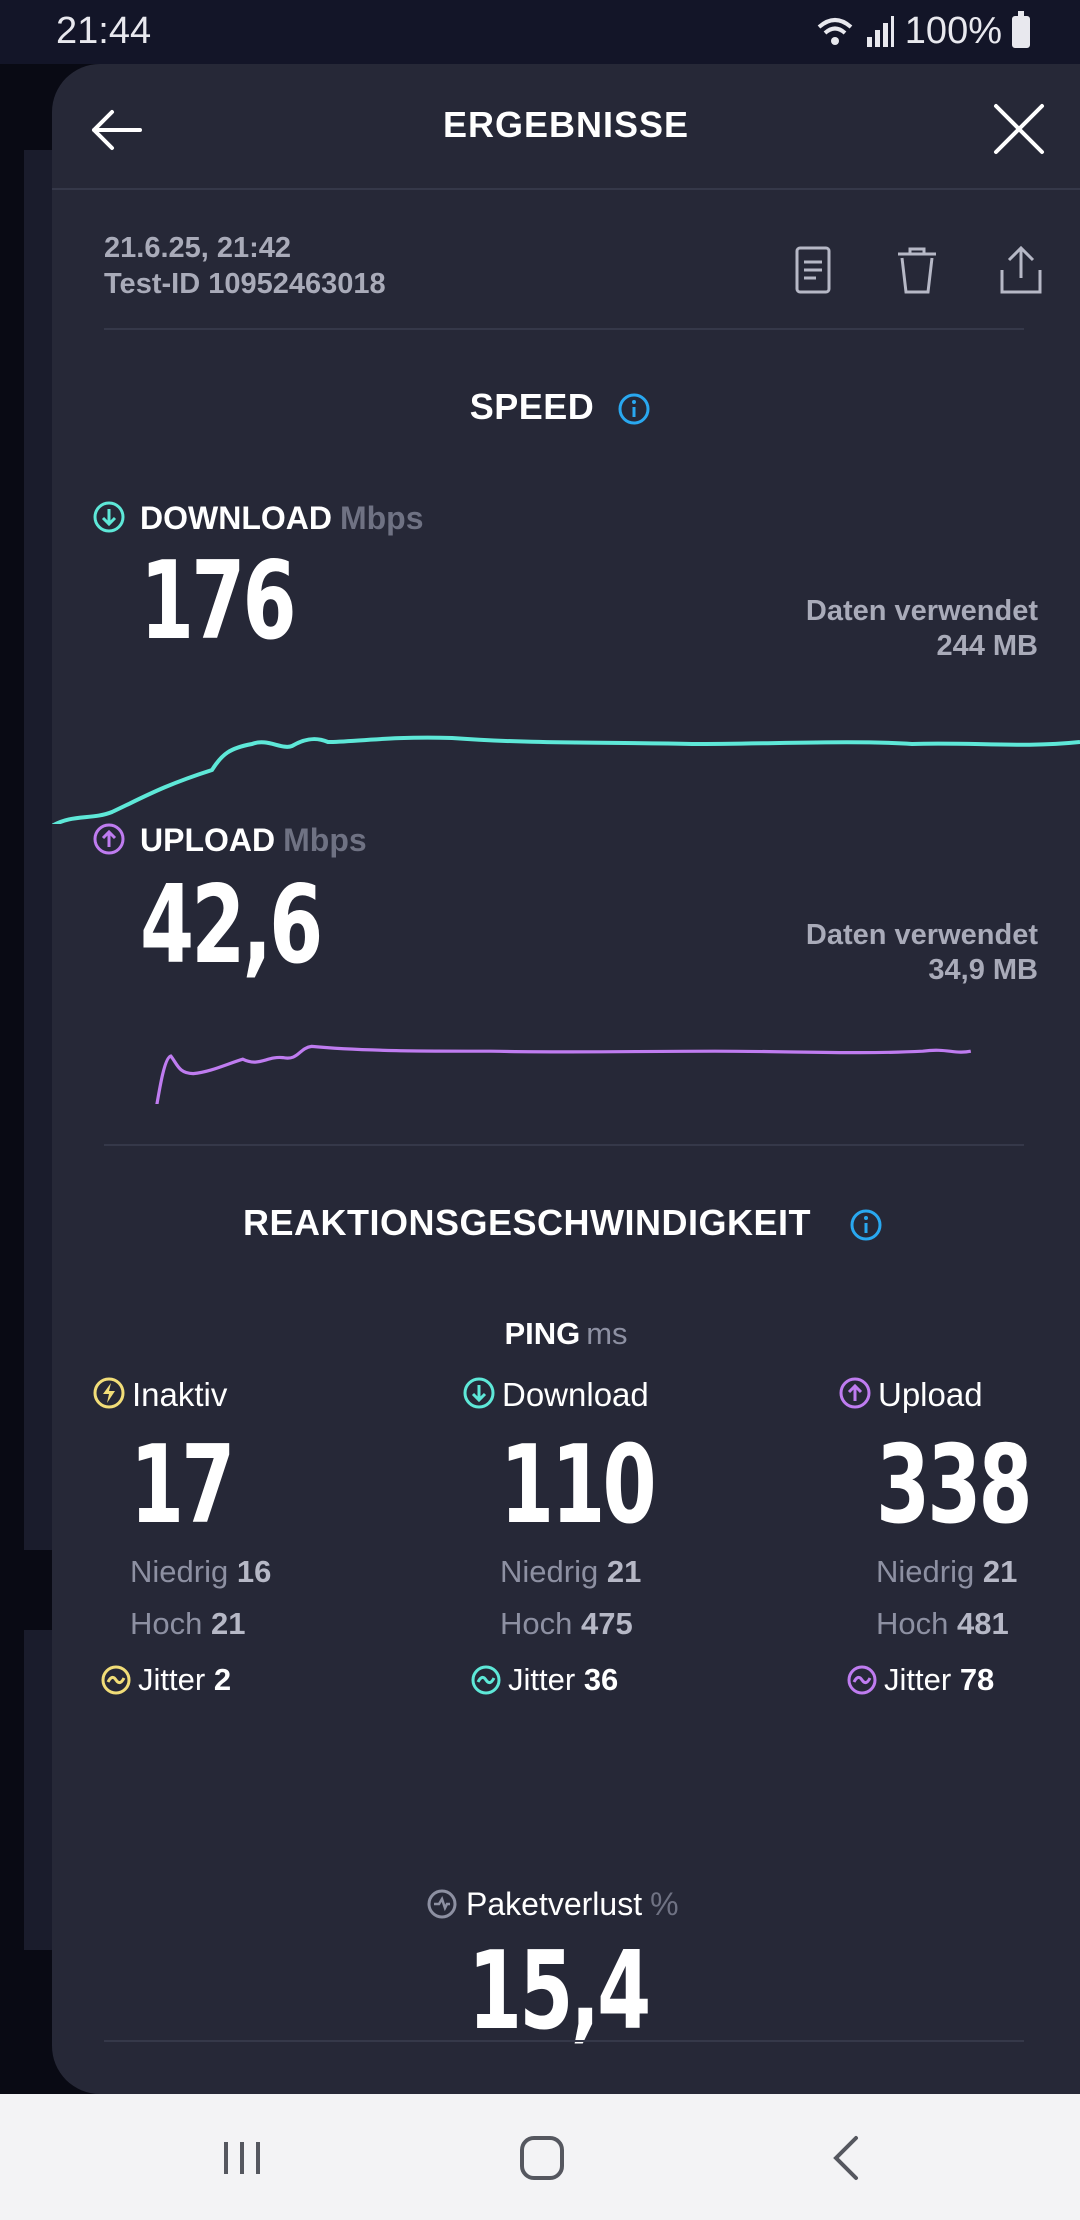  What do you see at coordinates (1021, 270) in the screenshot?
I see `share-icon` at bounding box center [1021, 270].